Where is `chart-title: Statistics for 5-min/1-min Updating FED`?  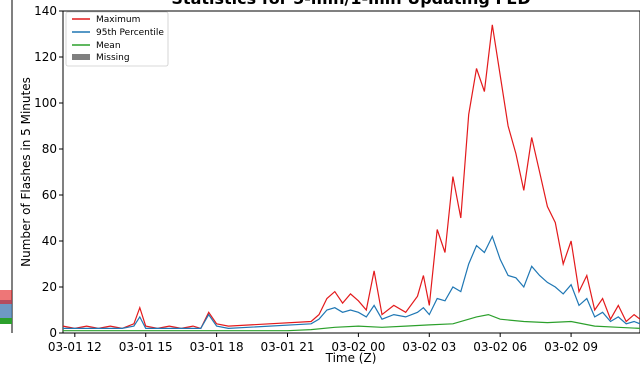
chart-title: Statistics for 5-min/1-min Updating FED is located at coordinates (350, 4).